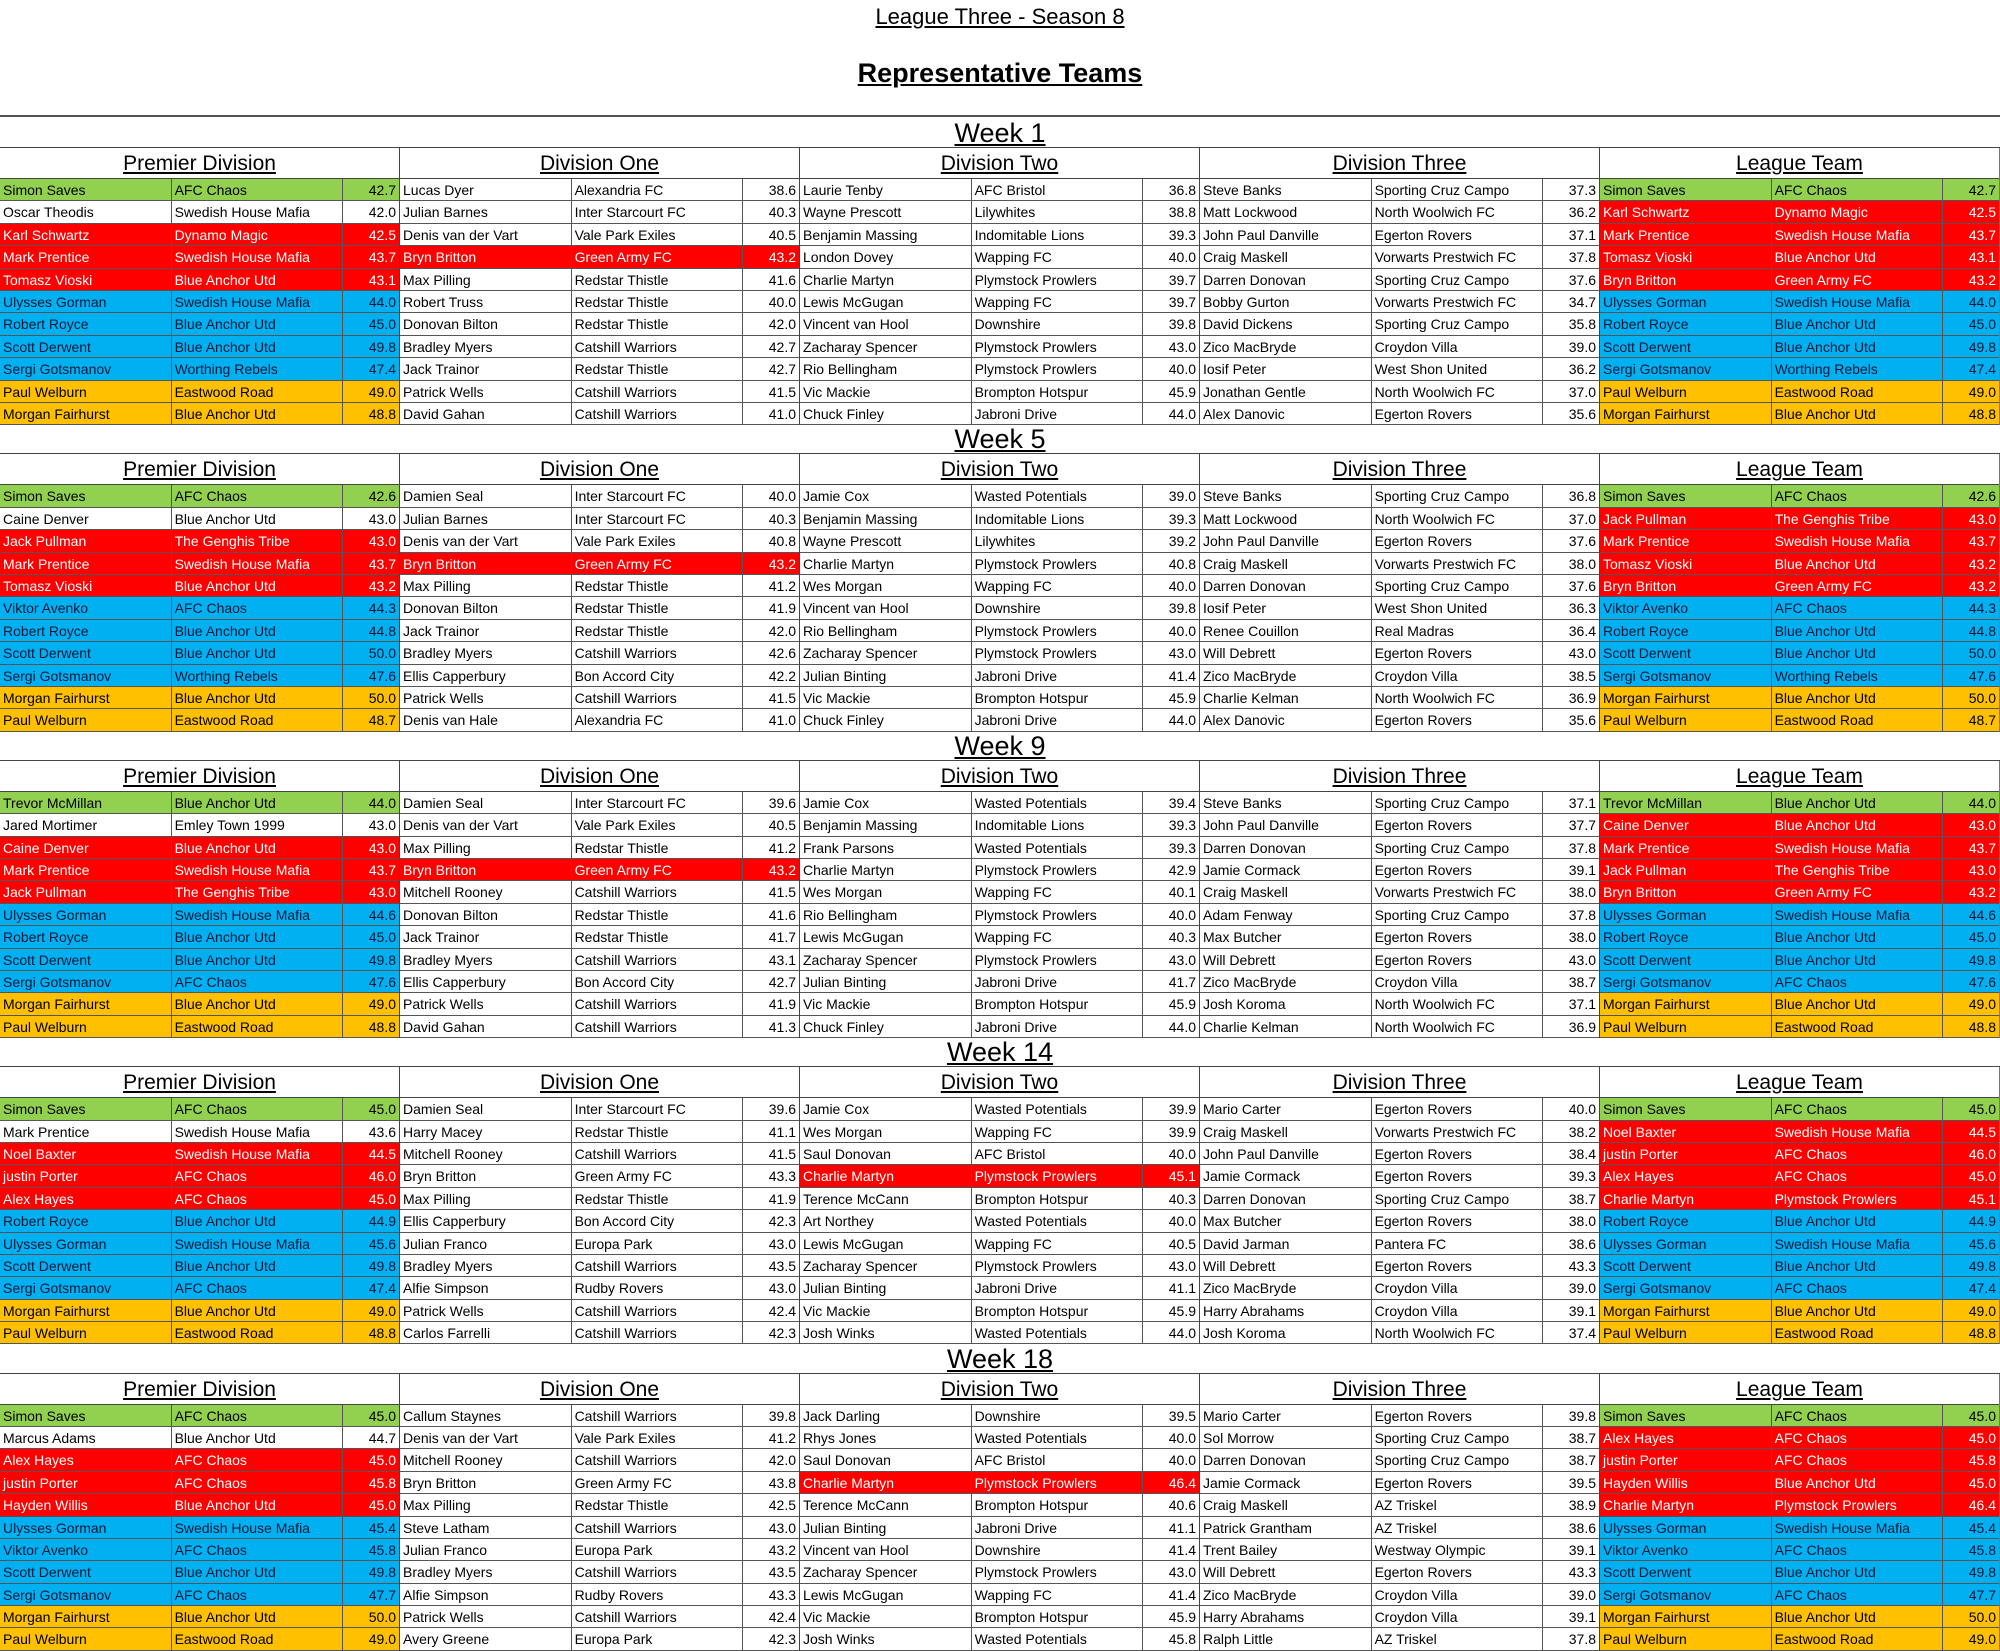 This screenshot has width=2000, height=1651. Describe the element at coordinates (258, 369) in the screenshot. I see `team-name-cell: Worthing Rebels` at that location.